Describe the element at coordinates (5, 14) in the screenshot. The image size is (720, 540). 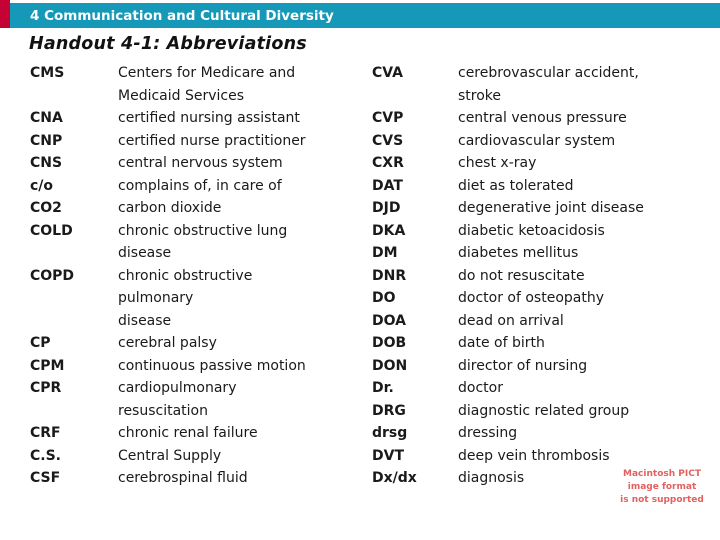
I see `accent-rectangle` at that location.